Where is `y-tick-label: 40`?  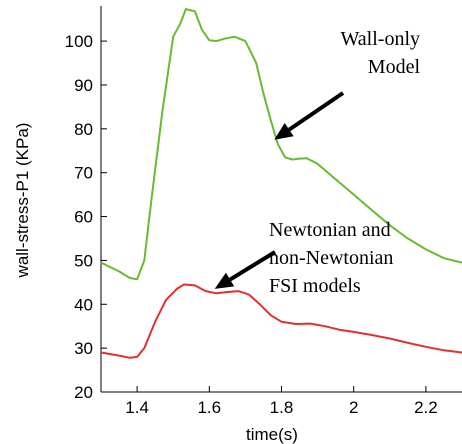 y-tick-label: 40 is located at coordinates (83, 304).